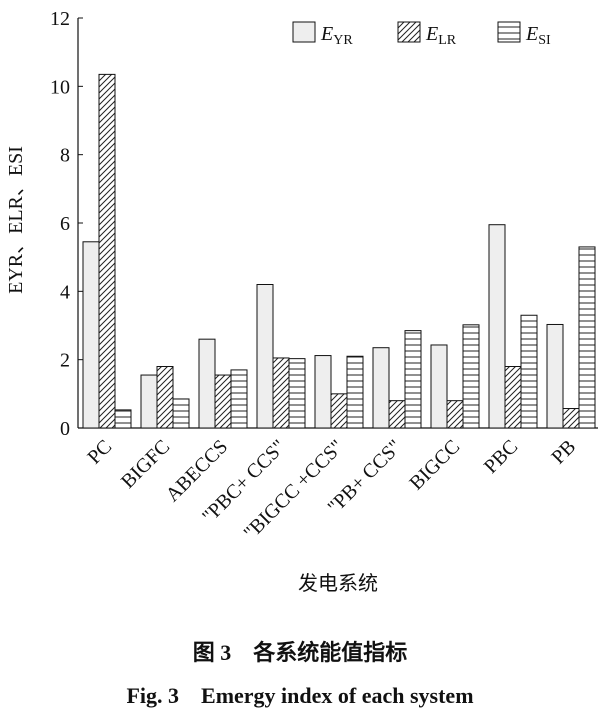 The image size is (600, 726). What do you see at coordinates (338, 583) in the screenshot?
I see `x-axis-label: 发电系统` at bounding box center [338, 583].